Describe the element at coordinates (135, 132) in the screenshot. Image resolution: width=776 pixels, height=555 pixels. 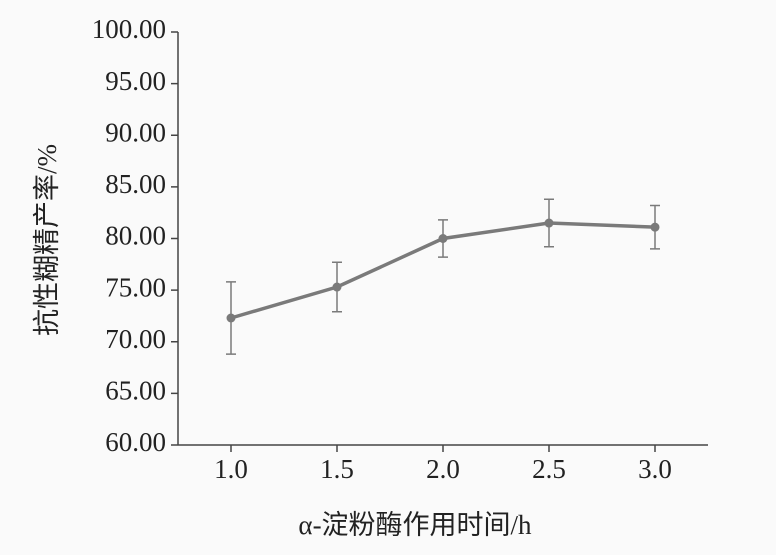
I see `y-tick-label: 90.00` at that location.